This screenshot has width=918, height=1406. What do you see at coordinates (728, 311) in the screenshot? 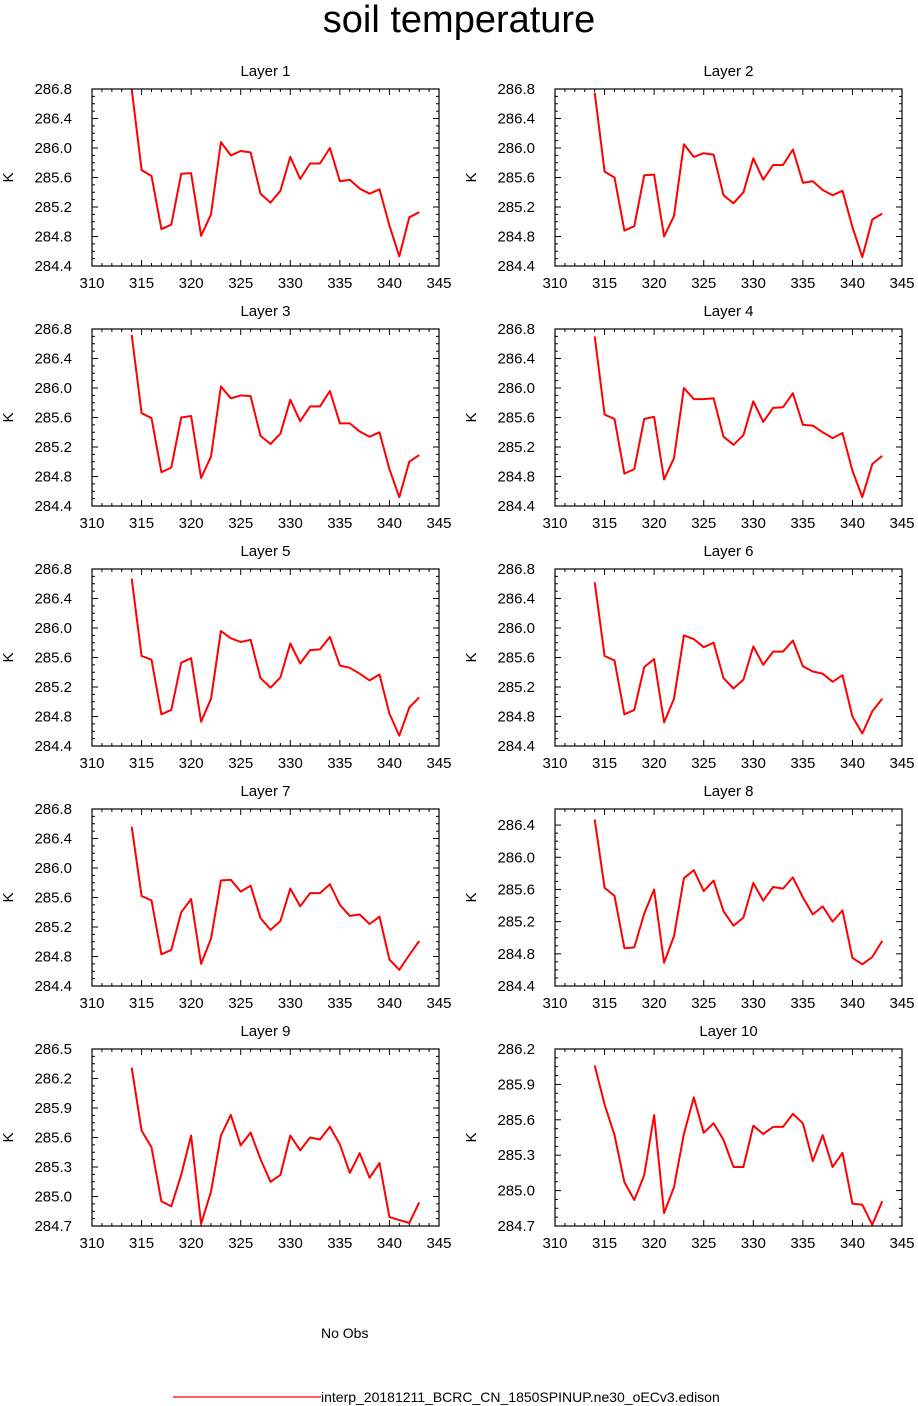
I see `chart-title: Layer 4` at bounding box center [728, 311].